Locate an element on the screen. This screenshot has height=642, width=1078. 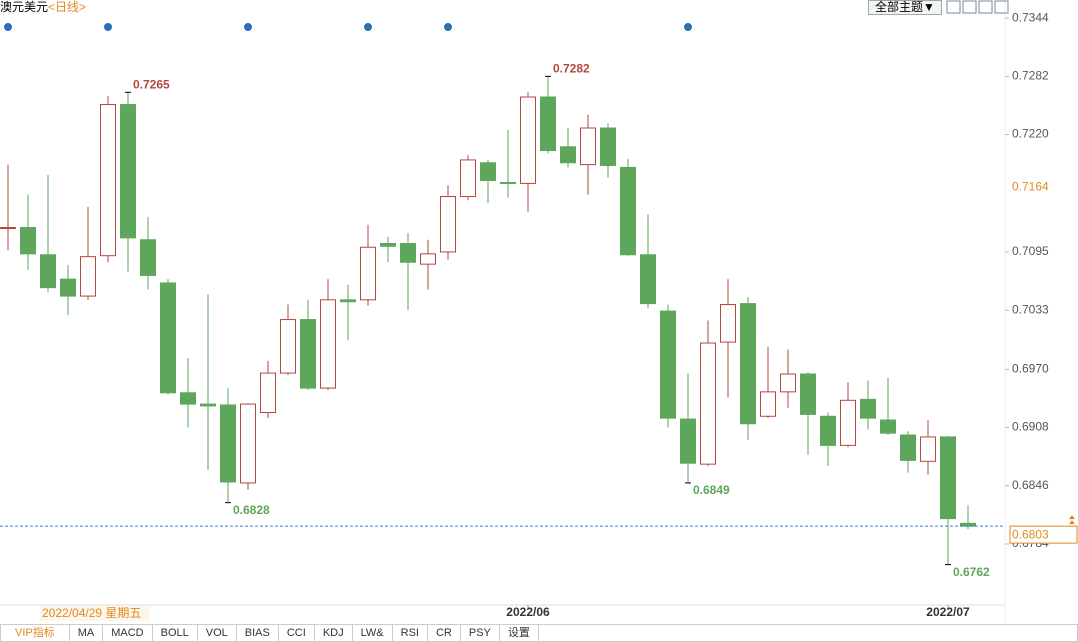
indicator-tab: MA is located at coordinates (87, 633).